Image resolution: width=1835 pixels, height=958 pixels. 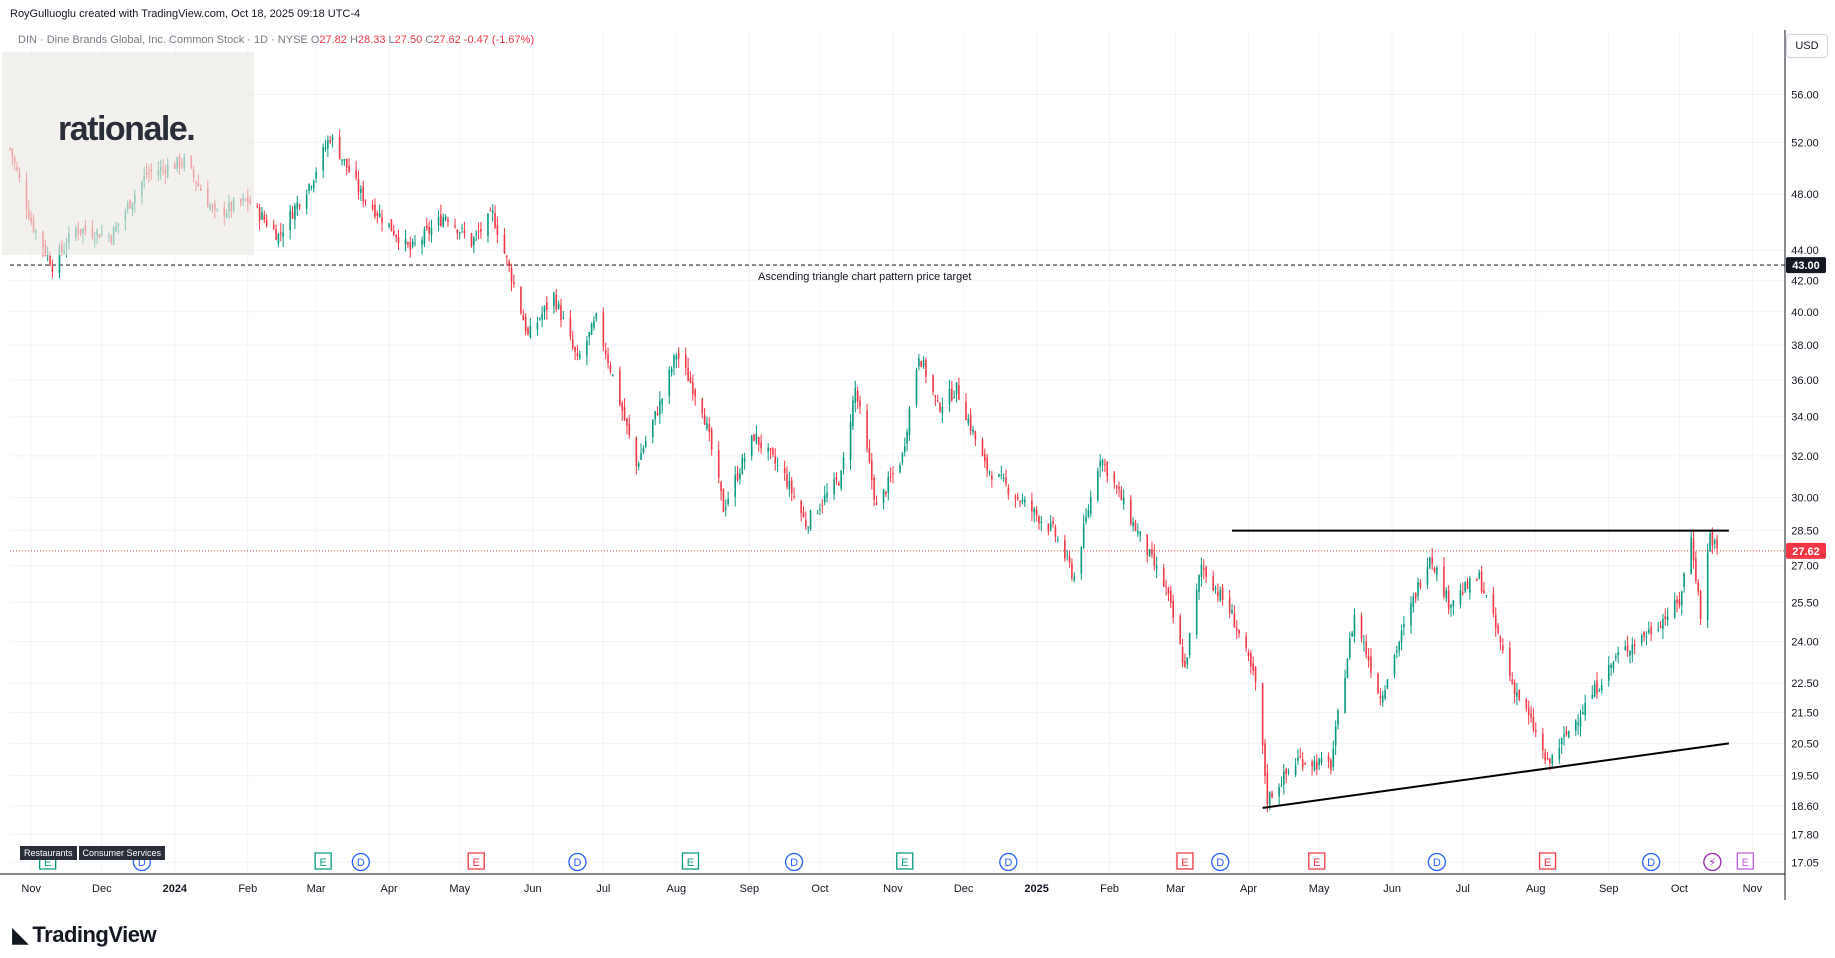 I want to click on y-tick-label: 27.00, so click(x=1805, y=567).